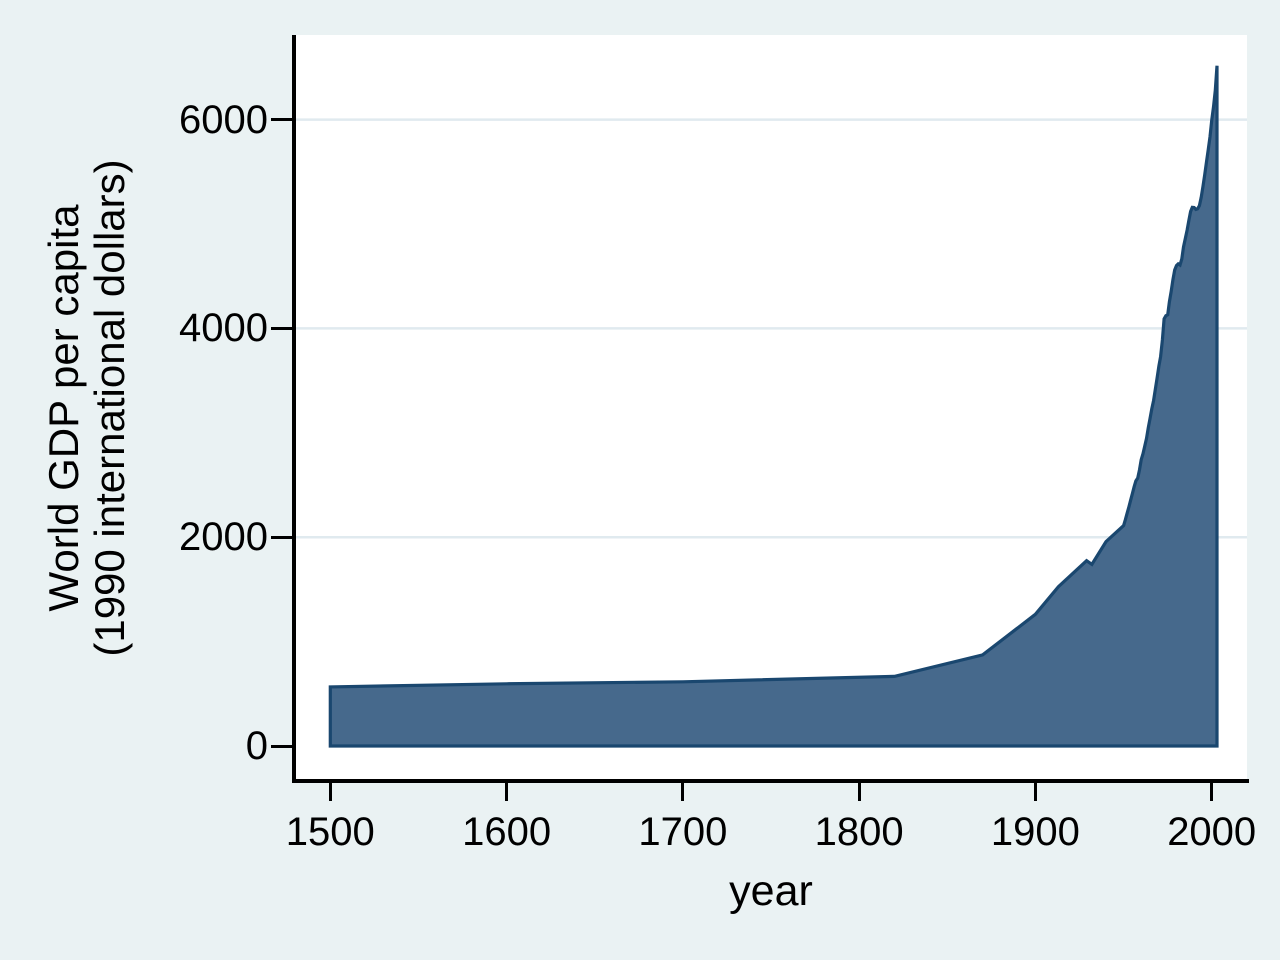 Image resolution: width=1280 pixels, height=960 pixels. Describe the element at coordinates (330, 832) in the screenshot. I see `x-tick-label: 1500` at that location.